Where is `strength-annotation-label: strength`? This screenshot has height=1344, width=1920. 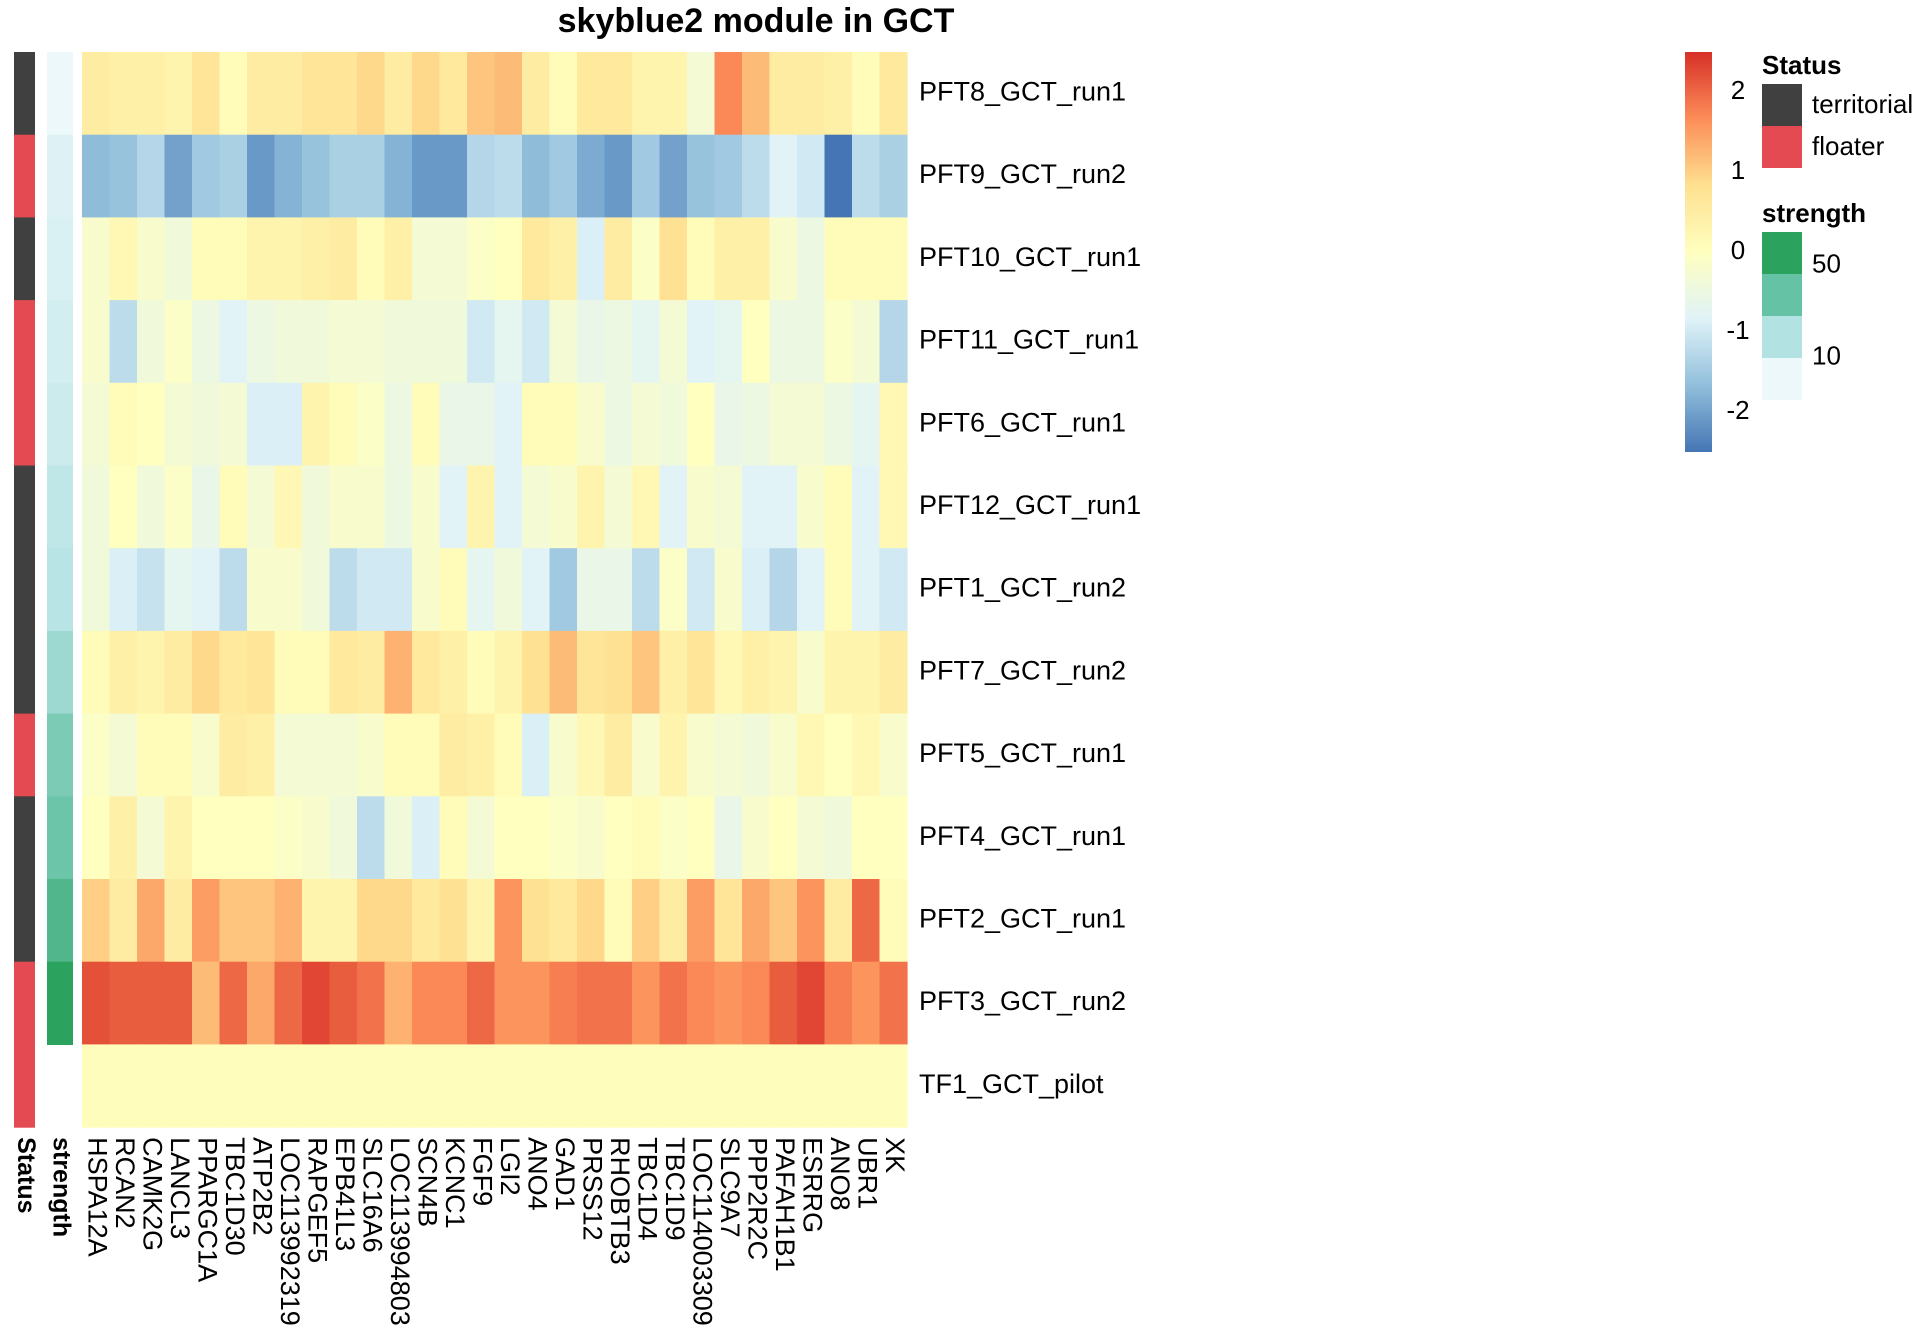
strength-annotation-label: strength is located at coordinates (61, 1187).